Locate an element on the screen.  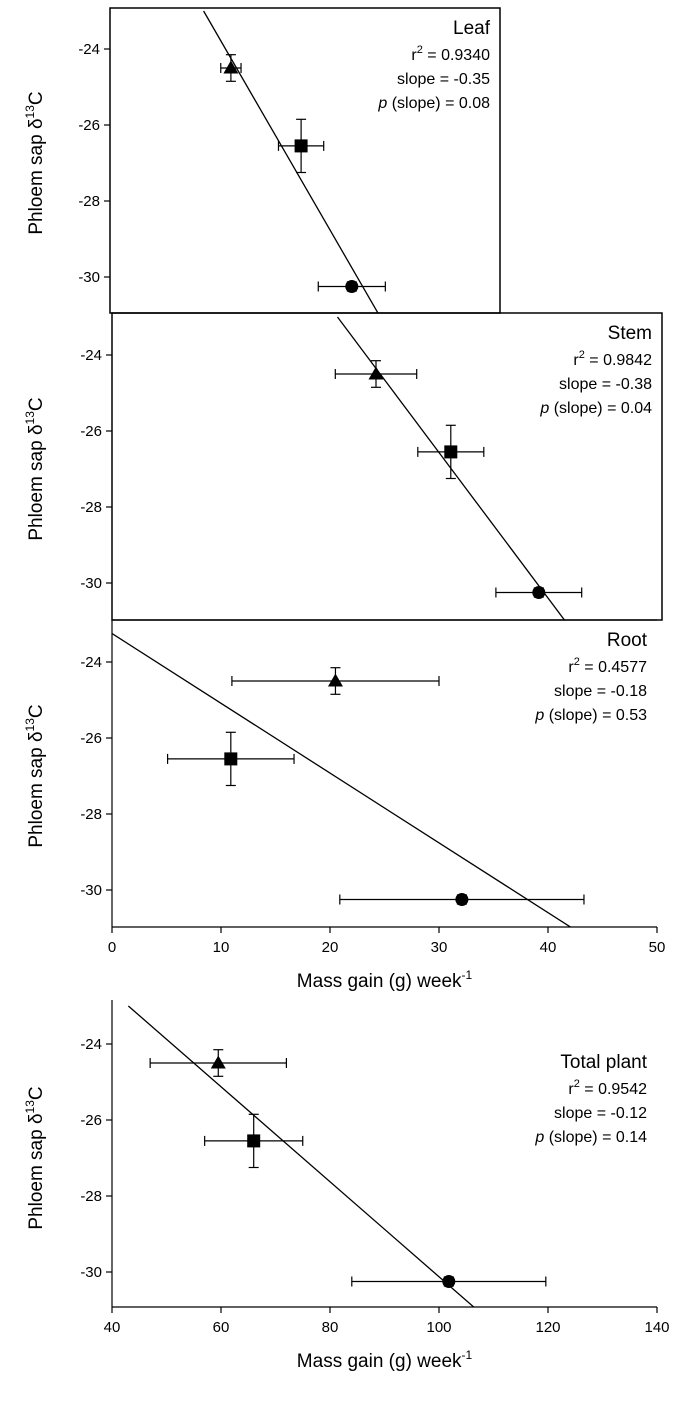
slope-label: slope = -0.38 is located at coordinates (605, 384).